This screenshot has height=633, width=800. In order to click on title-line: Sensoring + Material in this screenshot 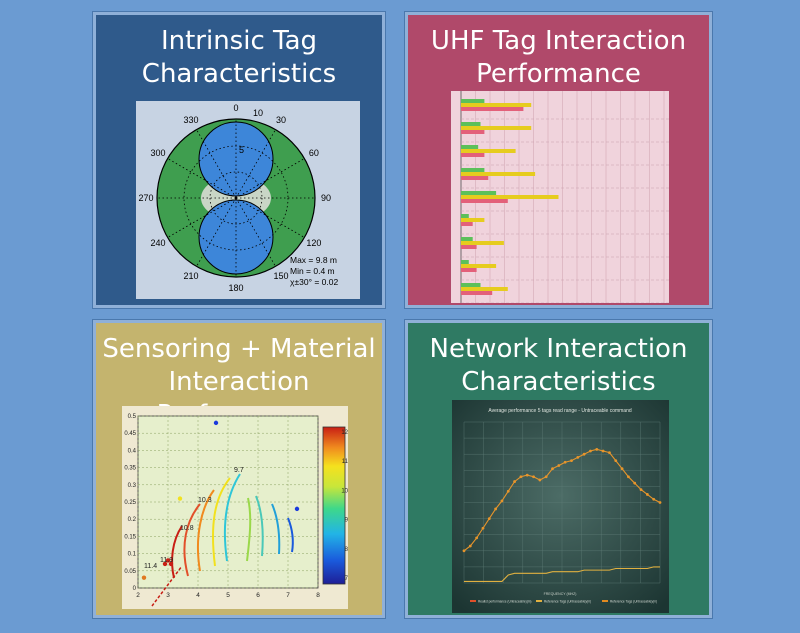, I will do `click(239, 349)`.